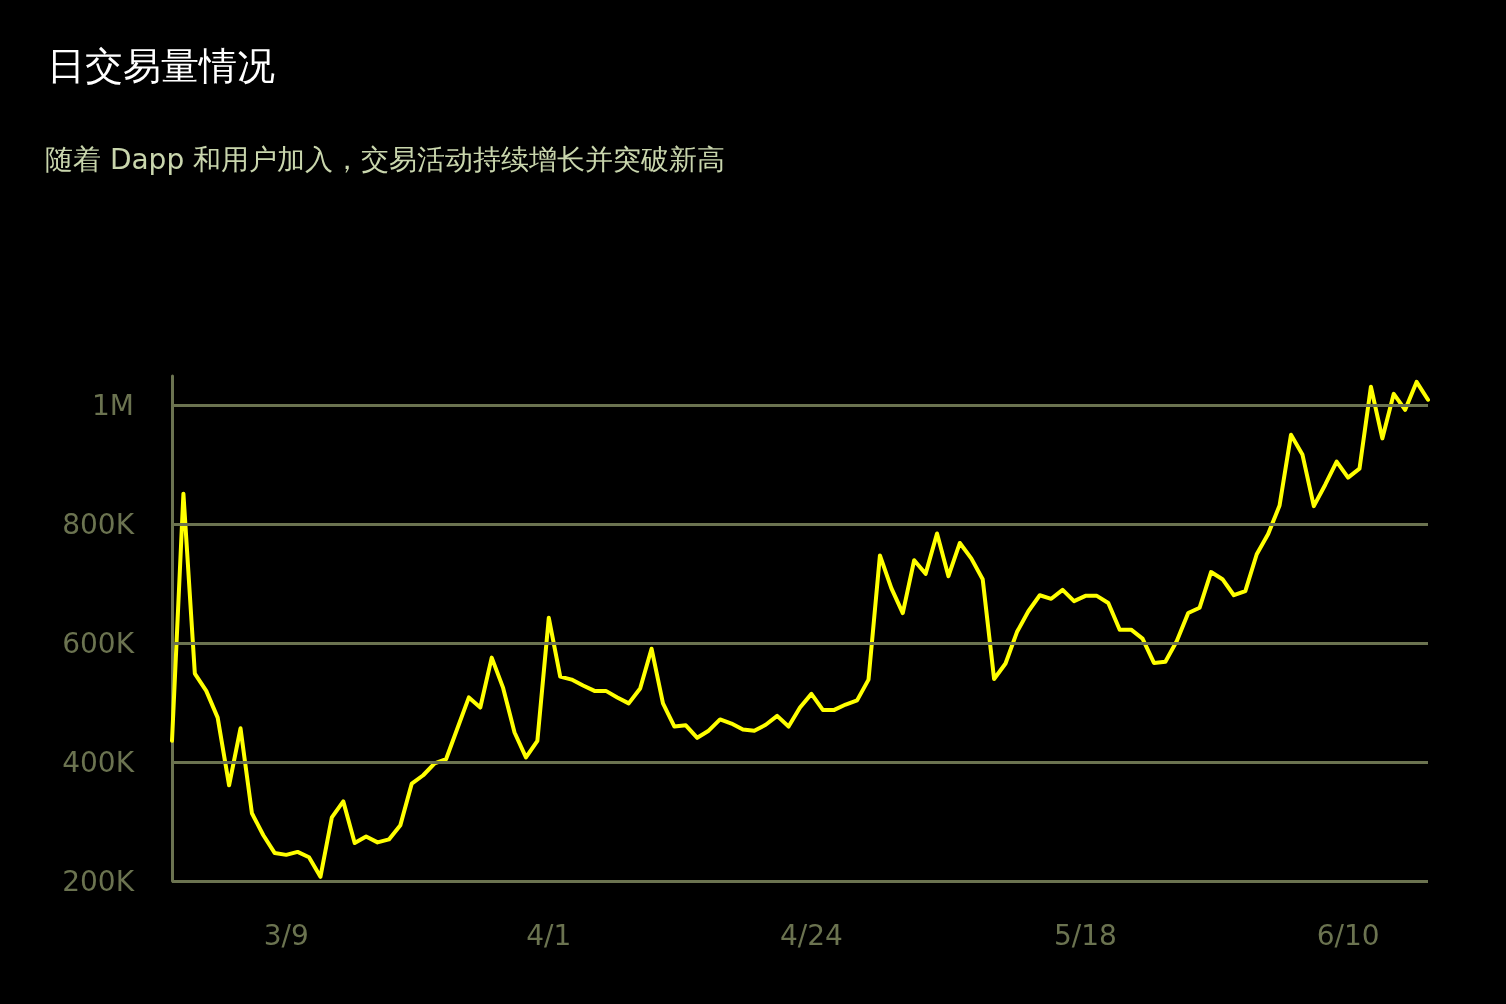  Describe the element at coordinates (98, 643) in the screenshot. I see `y-tick-label: 600K` at that location.